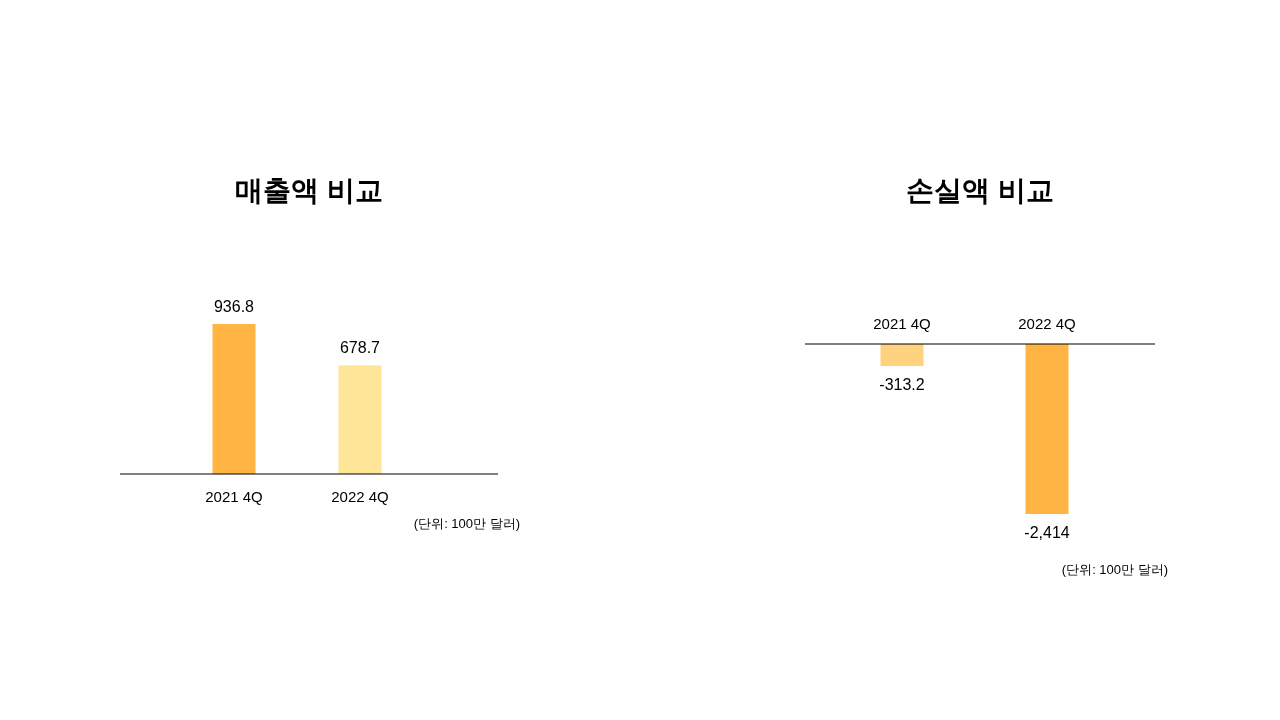 Image resolution: width=1280 pixels, height=720 pixels. I want to click on chart-title: 손실액 비교, so click(980, 190).